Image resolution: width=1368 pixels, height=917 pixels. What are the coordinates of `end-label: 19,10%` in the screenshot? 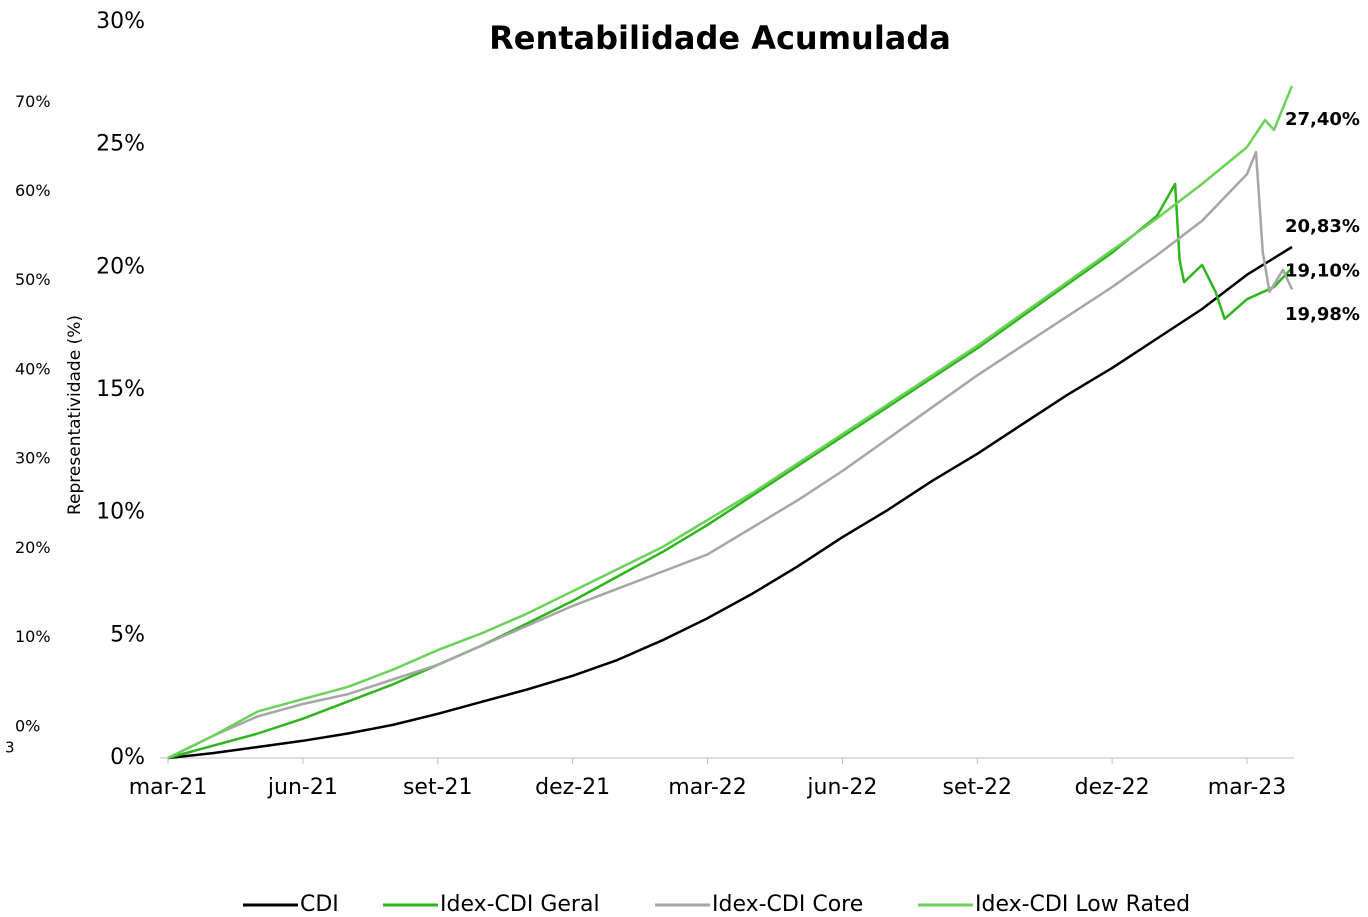 It's located at (1322, 270).